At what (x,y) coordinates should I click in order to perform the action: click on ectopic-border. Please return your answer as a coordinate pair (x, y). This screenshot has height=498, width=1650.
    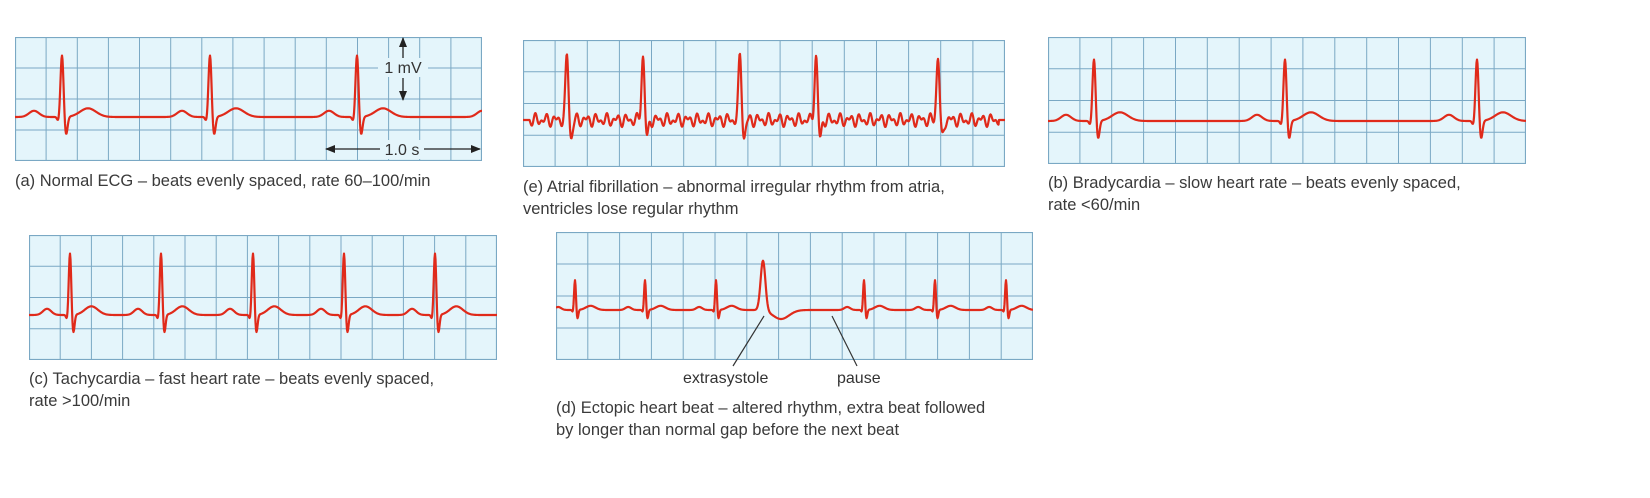
    Looking at the image, I should click on (794, 296).